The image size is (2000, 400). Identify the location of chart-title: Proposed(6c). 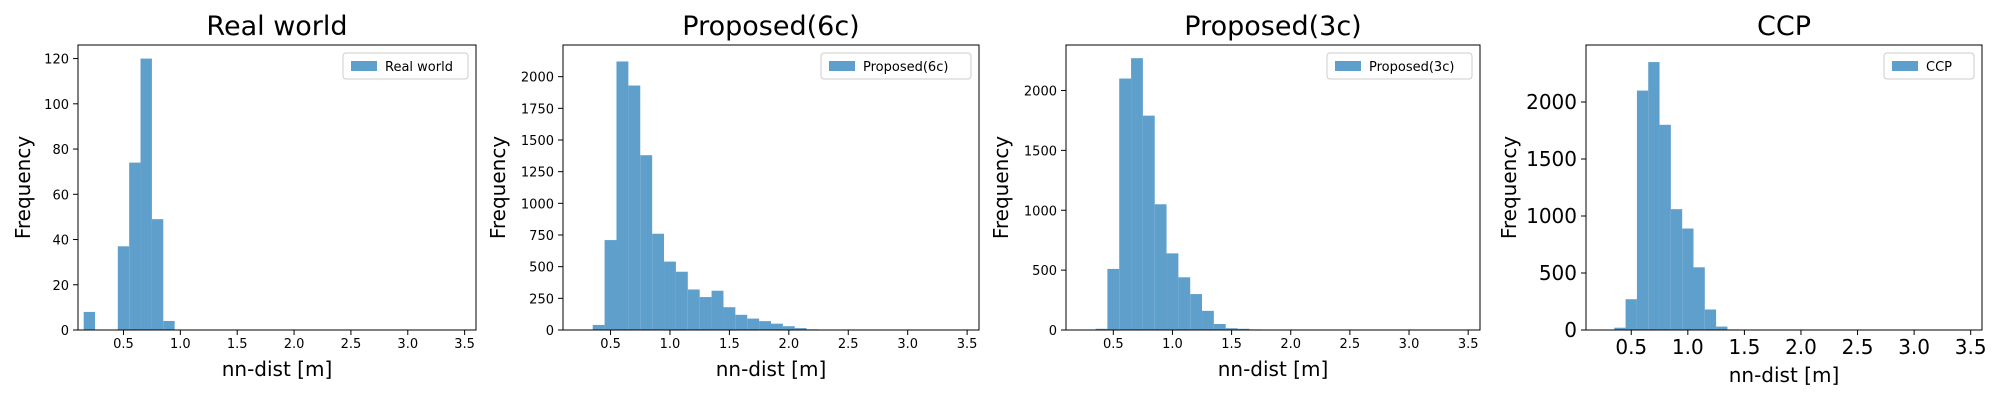
(770, 26).